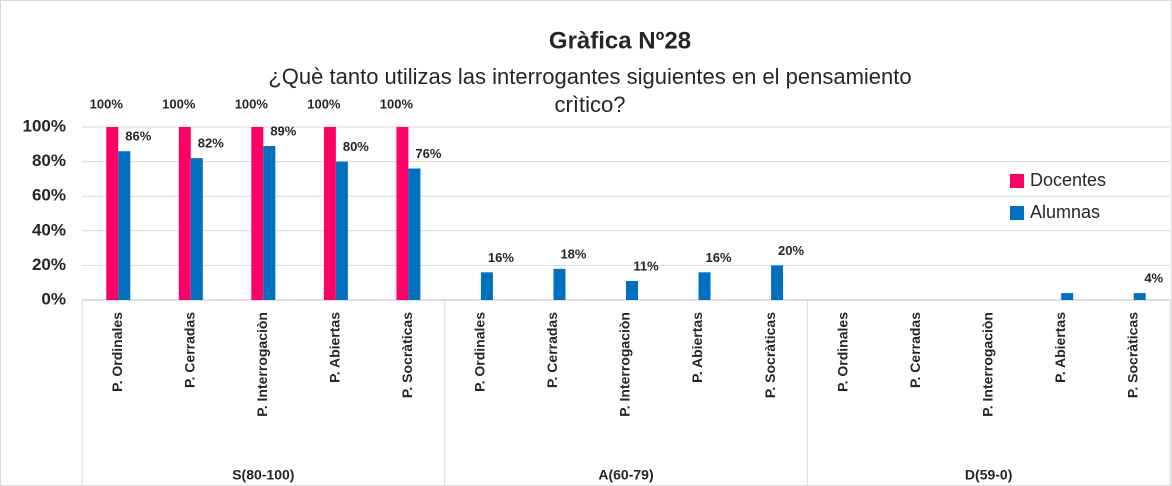 Image resolution: width=1172 pixels, height=486 pixels. I want to click on y-tick-label: 0%, so click(53, 298).